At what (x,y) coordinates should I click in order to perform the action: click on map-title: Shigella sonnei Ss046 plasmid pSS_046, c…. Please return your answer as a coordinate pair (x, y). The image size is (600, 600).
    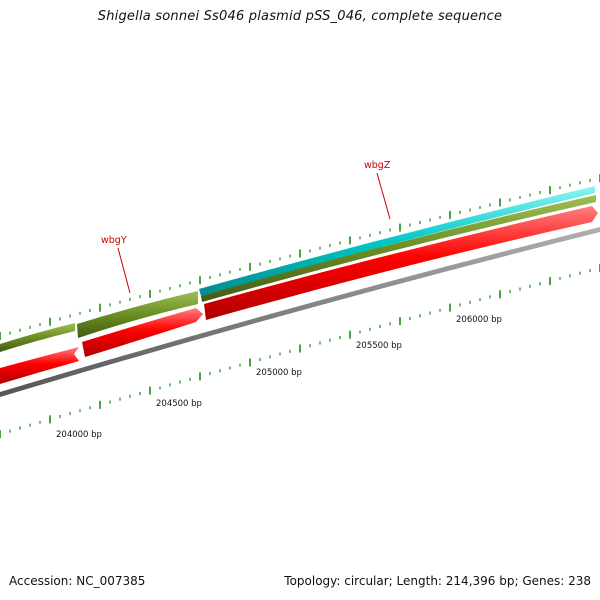
    Looking at the image, I should click on (300, 16).